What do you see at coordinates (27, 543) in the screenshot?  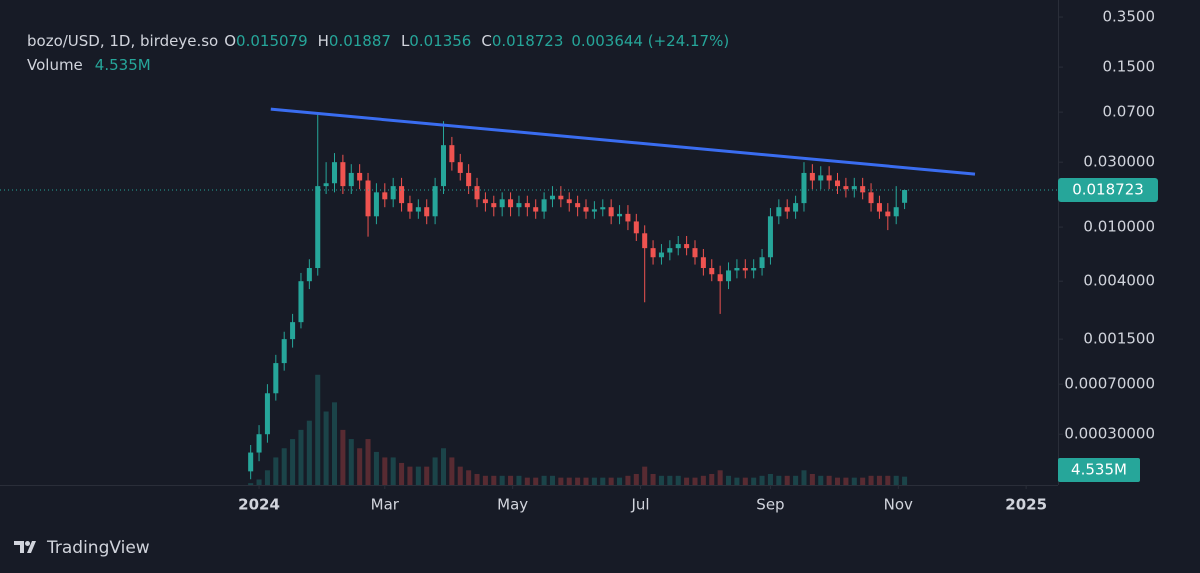 I see `logo-dot` at bounding box center [27, 543].